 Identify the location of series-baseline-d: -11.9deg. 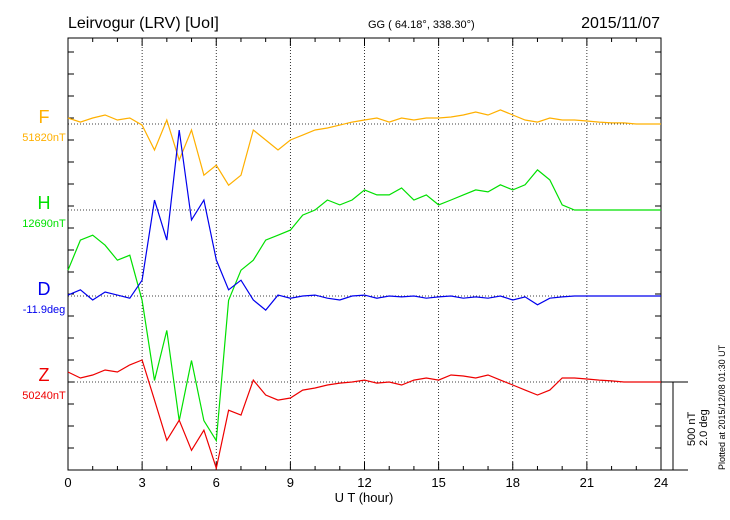
(44, 310).